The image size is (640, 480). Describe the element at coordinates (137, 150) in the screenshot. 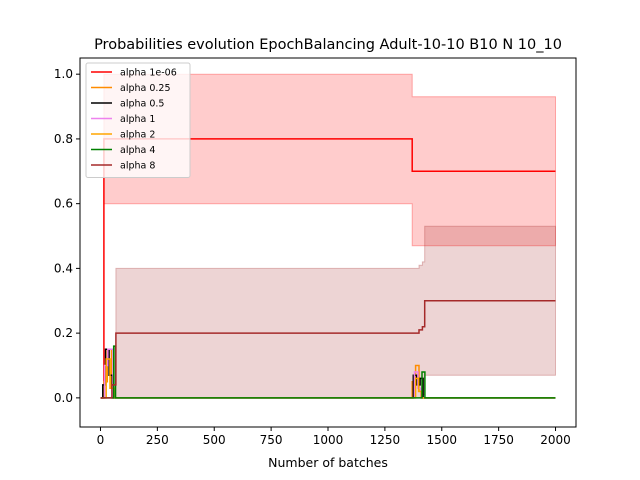

I see `legend-label-5: alpha 4` at that location.